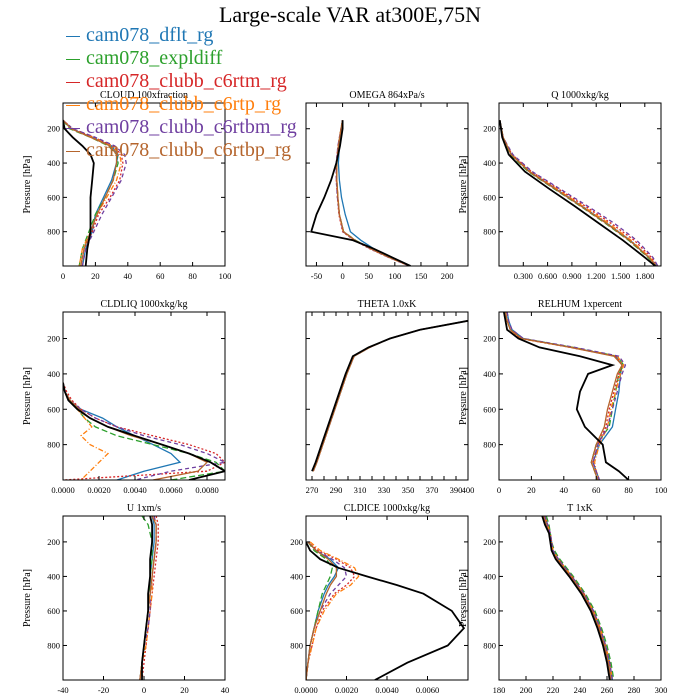  What do you see at coordinates (447, 276) in the screenshot?
I see `x-tick-label: 200` at bounding box center [447, 276].